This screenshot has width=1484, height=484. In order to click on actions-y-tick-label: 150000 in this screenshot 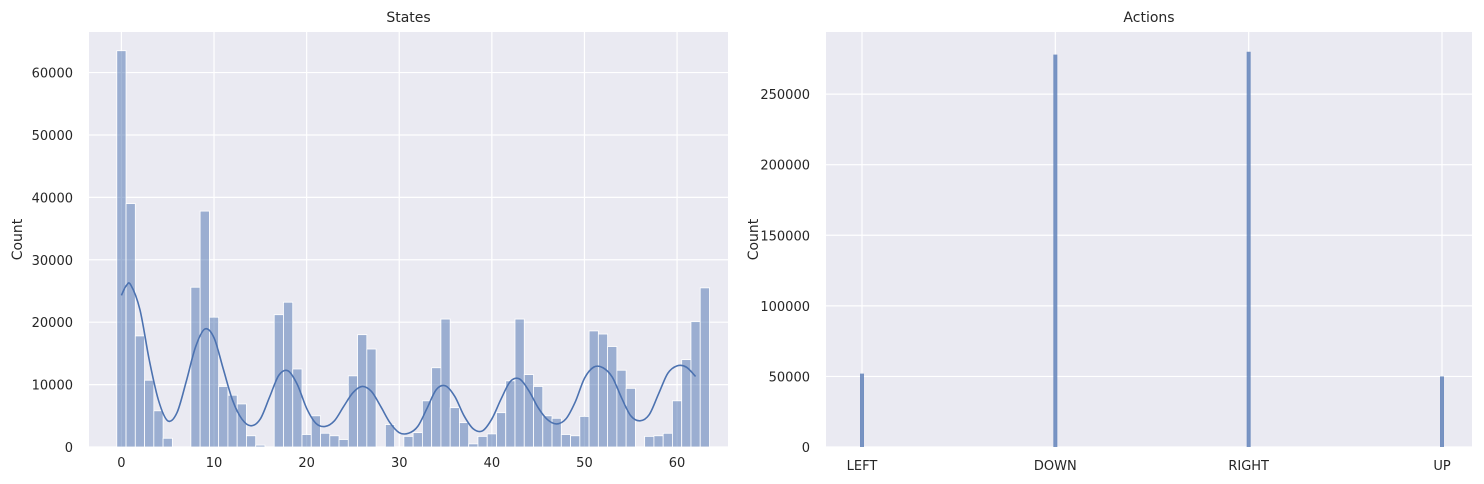, I will do `click(785, 236)`.